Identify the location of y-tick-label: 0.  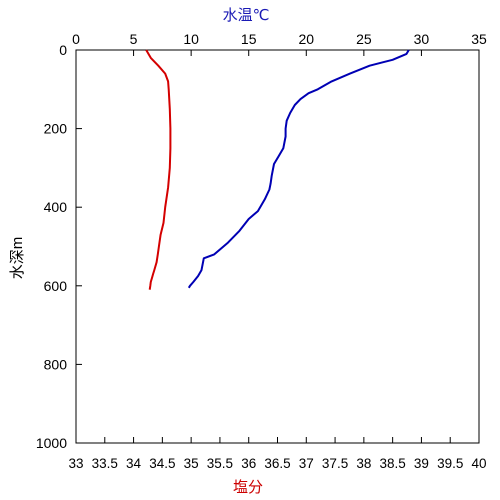
(63, 50).